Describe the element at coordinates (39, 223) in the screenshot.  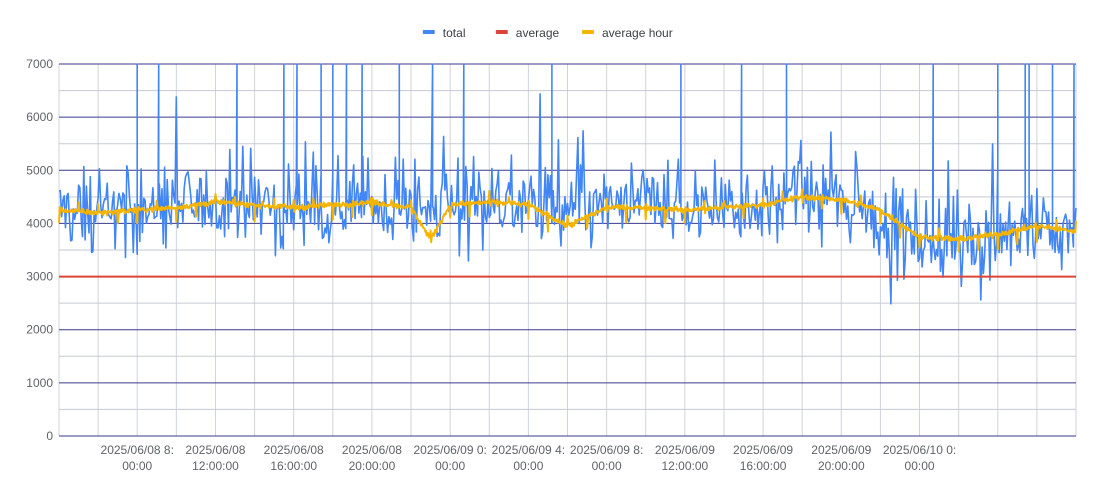
I see `y-tick-label: 4000` at that location.